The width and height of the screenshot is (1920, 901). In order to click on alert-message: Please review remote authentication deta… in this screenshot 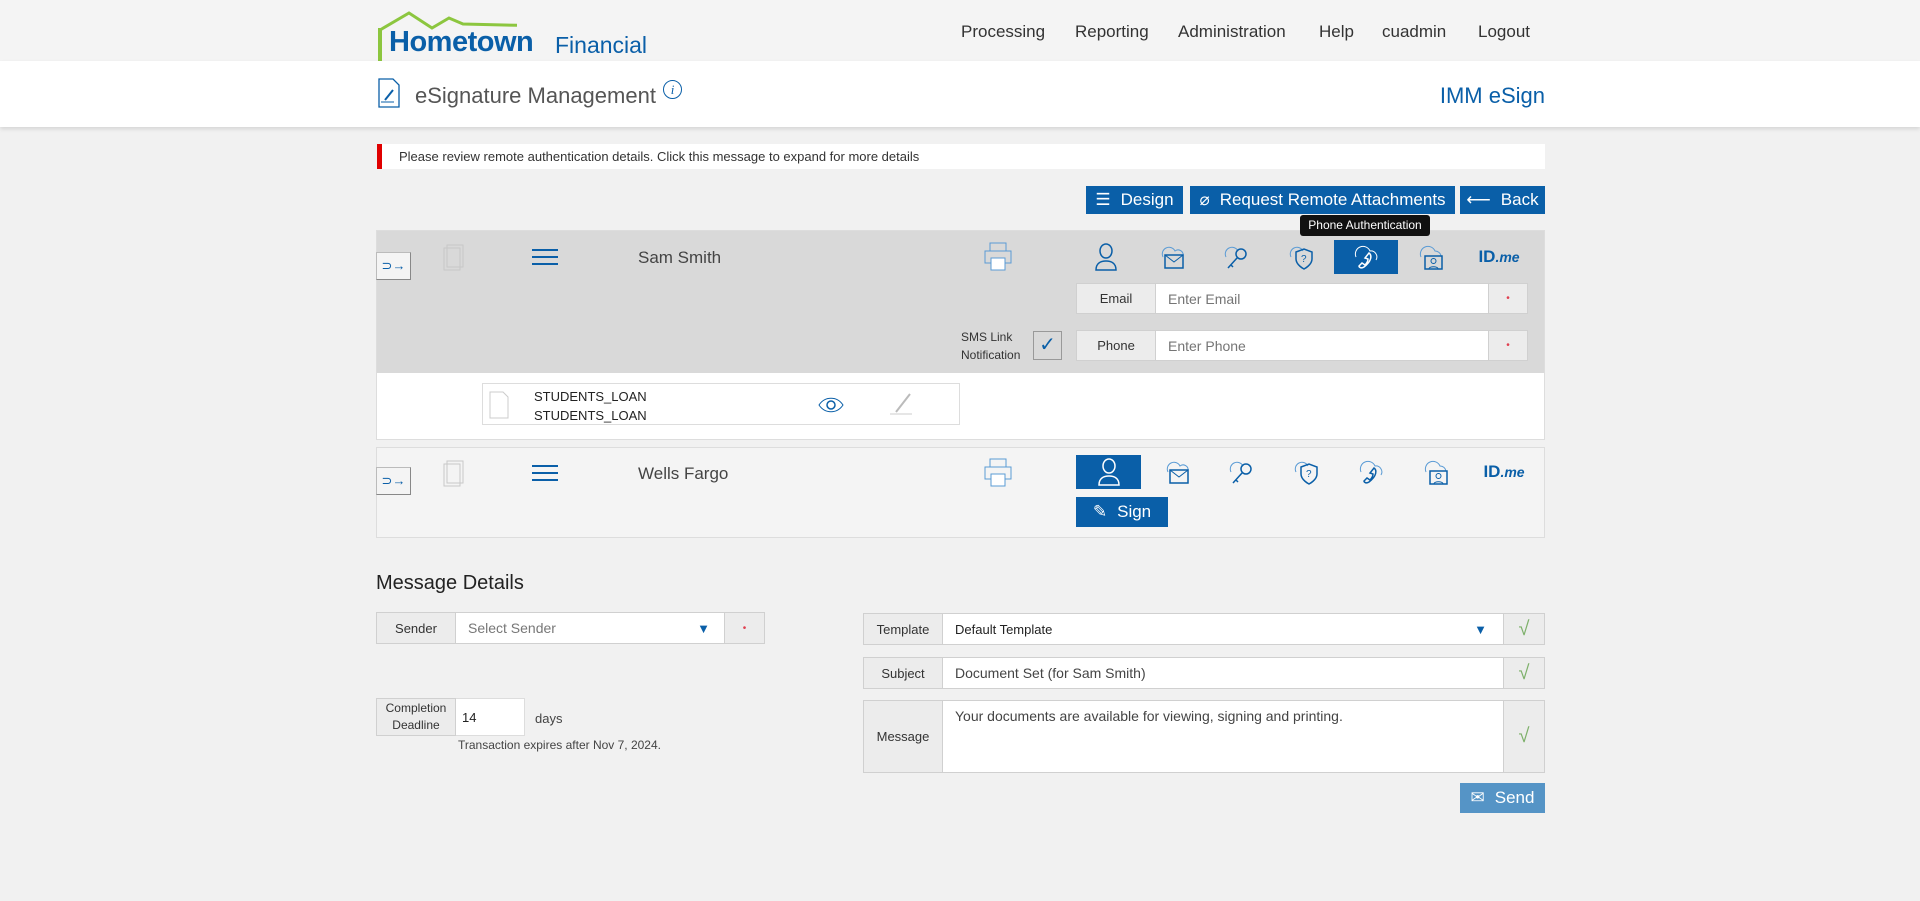, I will do `click(961, 156)`.